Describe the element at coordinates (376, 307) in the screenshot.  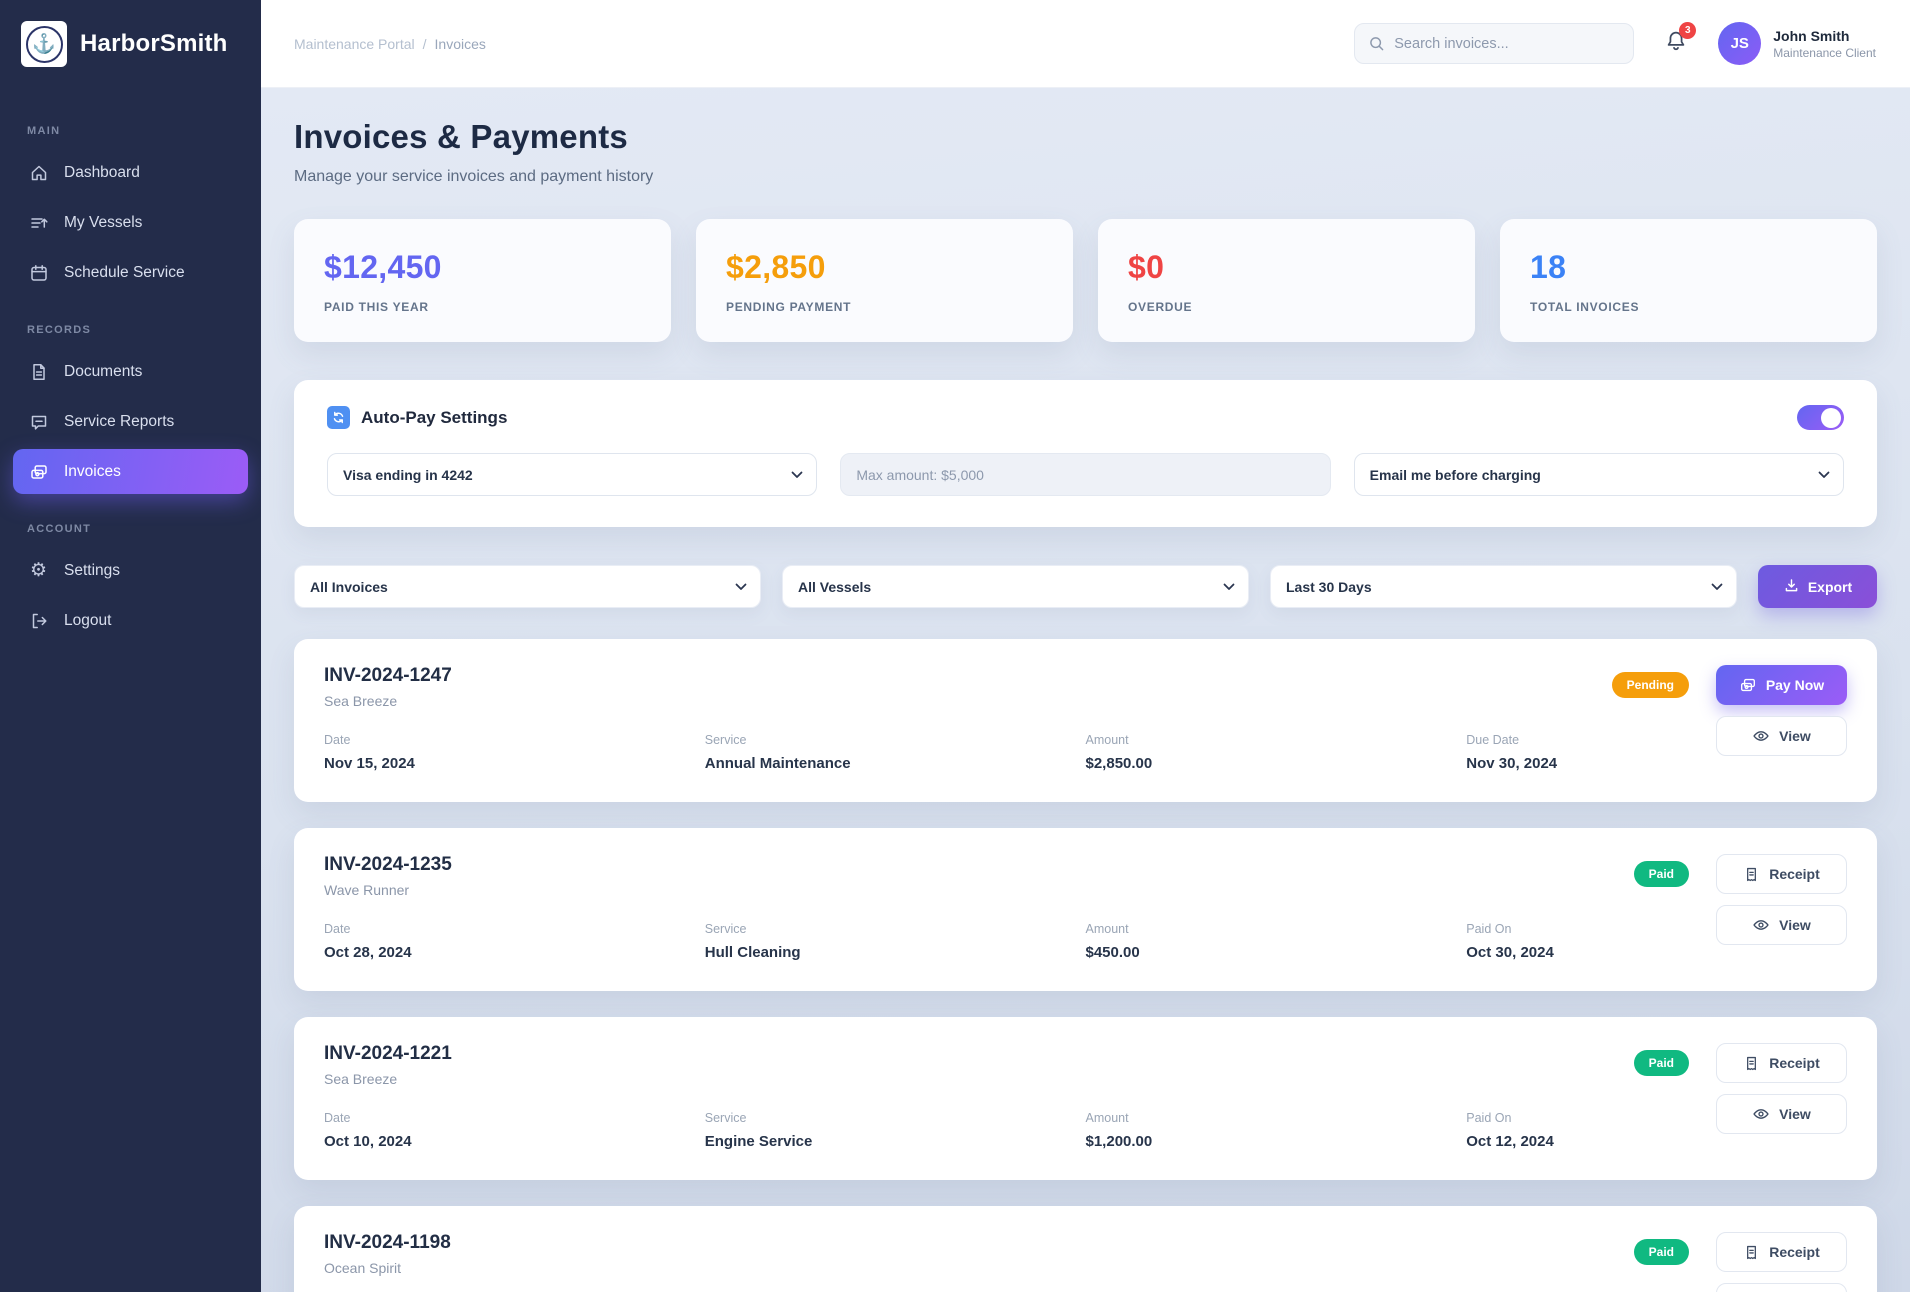
I see `stat-label: PAID THIS YEAR` at that location.